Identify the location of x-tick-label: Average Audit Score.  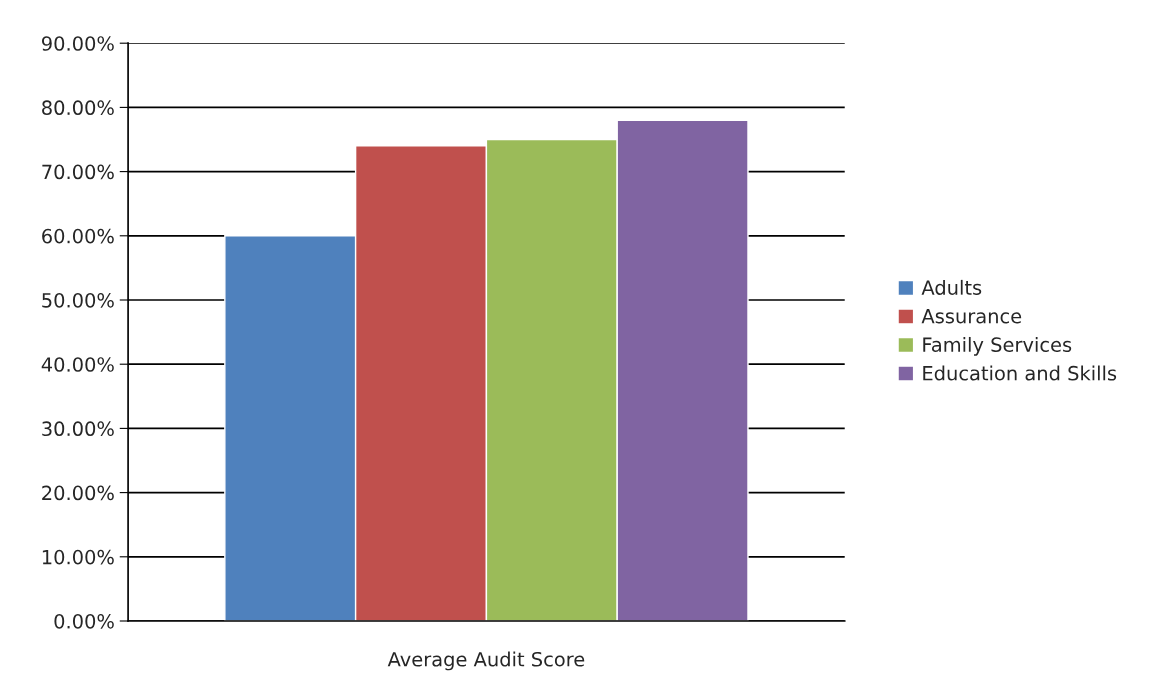
(486, 661).